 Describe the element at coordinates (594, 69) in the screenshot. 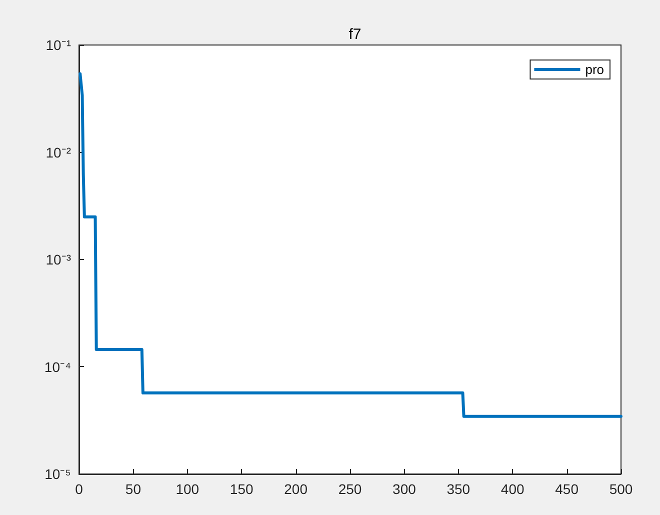

I see `legend-label: pro` at that location.